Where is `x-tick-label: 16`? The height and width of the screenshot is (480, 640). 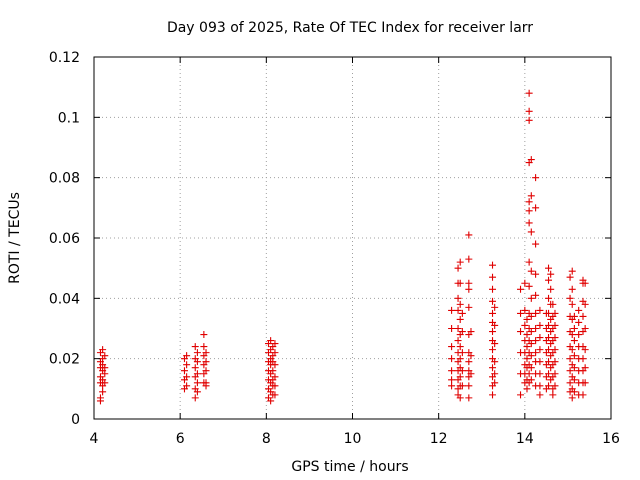 x-tick-label: 16 is located at coordinates (611, 439).